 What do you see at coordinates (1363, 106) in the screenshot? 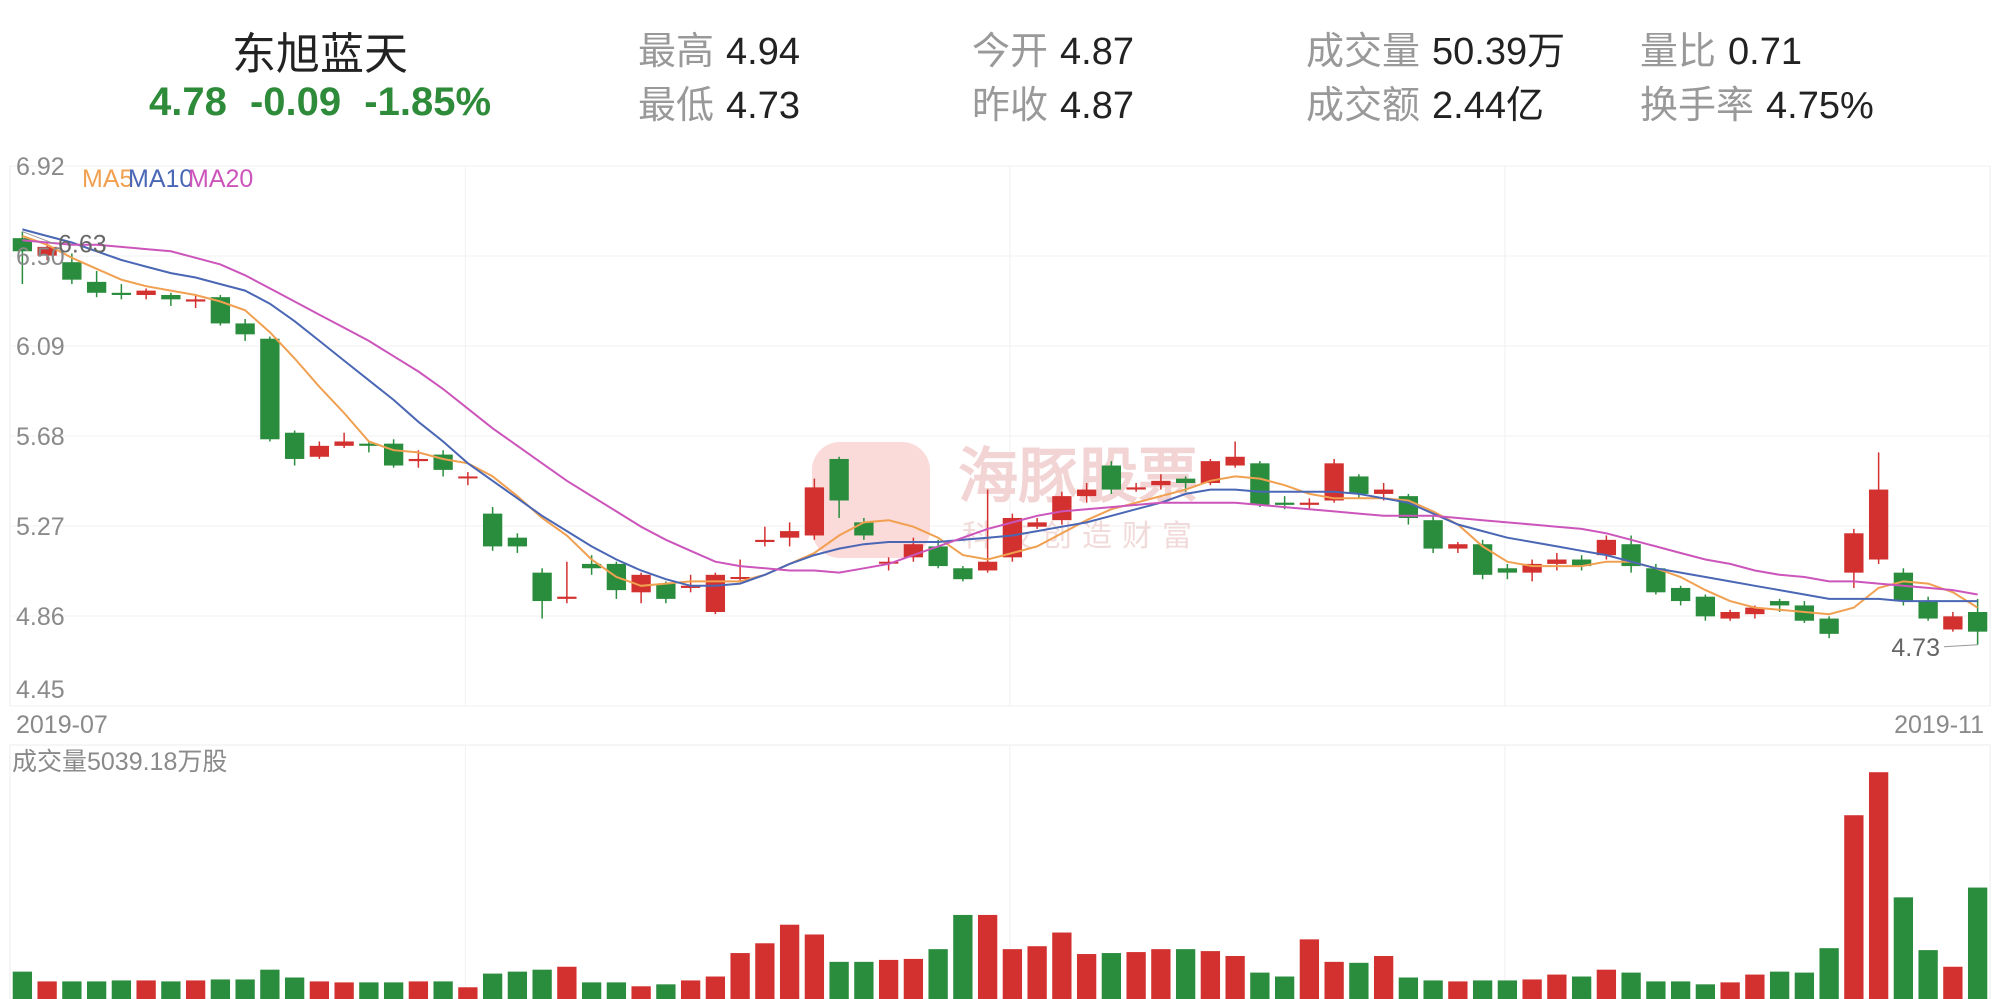
I see `stat-label: 成交额` at bounding box center [1363, 106].